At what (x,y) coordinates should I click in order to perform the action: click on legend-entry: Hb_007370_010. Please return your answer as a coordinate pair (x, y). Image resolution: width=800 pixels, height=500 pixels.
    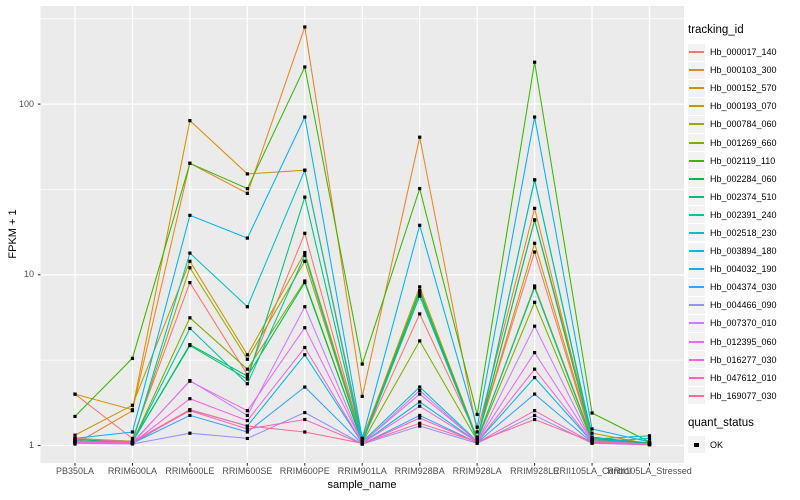
    Looking at the image, I should click on (743, 323).